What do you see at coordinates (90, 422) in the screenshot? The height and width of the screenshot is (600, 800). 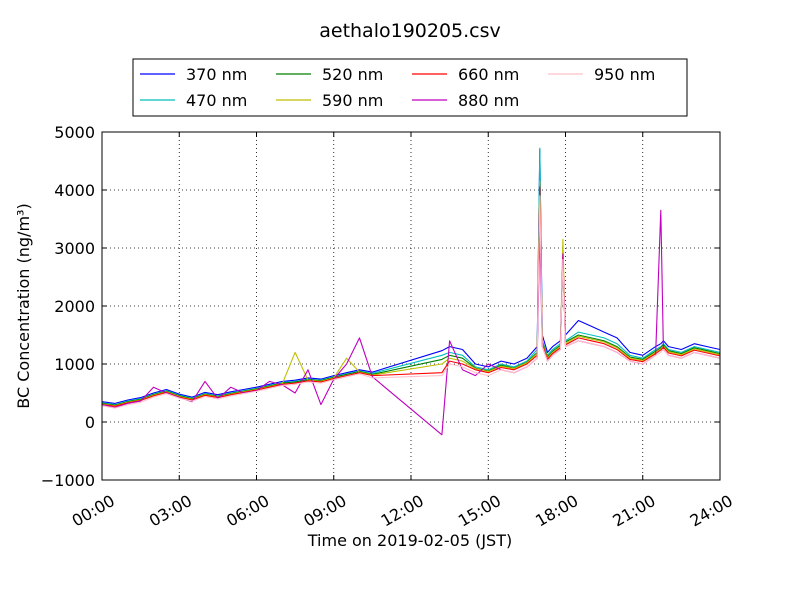 I see `y-tick-label: 0` at bounding box center [90, 422].